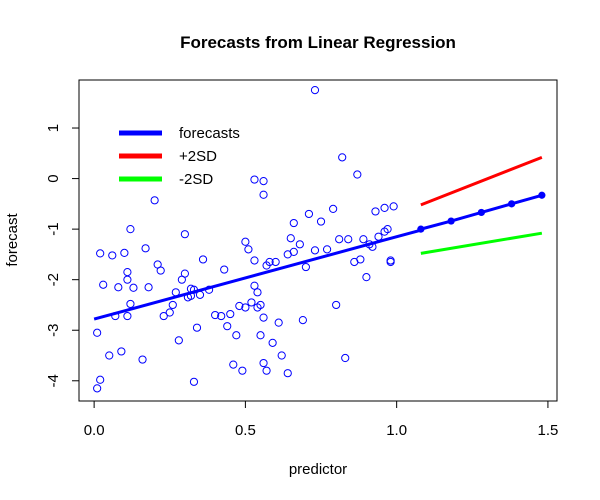  I want to click on y-tick-label: -1, so click(53, 228).